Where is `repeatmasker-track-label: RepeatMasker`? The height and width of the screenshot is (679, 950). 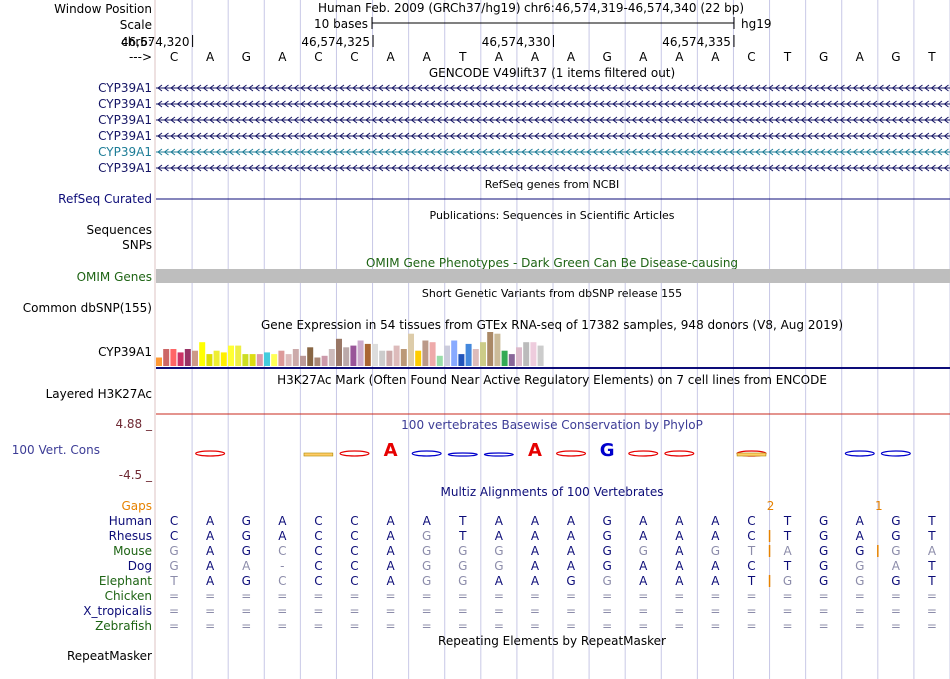 repeatmasker-track-label: RepeatMasker is located at coordinates (109, 656).